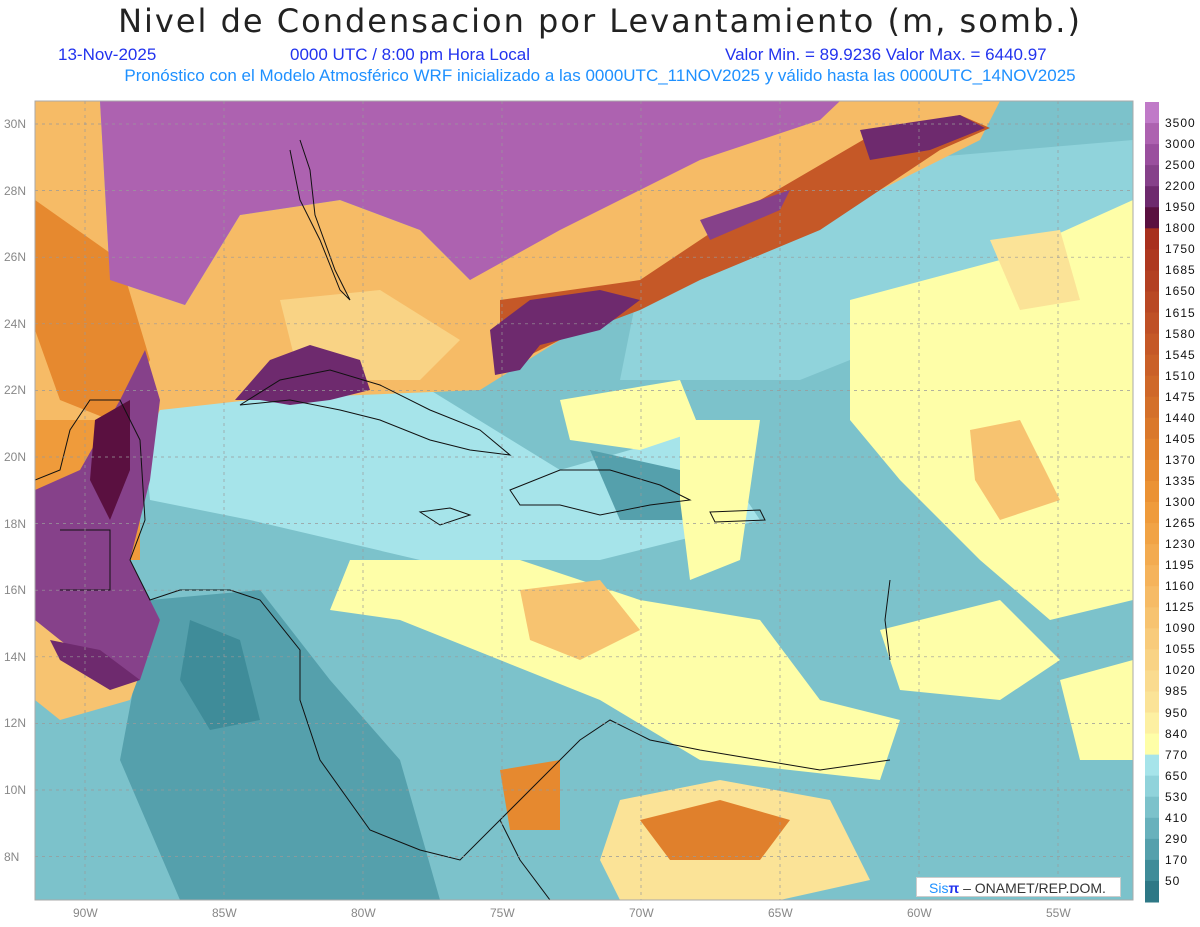 Image resolution: width=1200 pixels, height=927 pixels. Describe the element at coordinates (954, 888) in the screenshot. I see `brand-pi: π` at that location.